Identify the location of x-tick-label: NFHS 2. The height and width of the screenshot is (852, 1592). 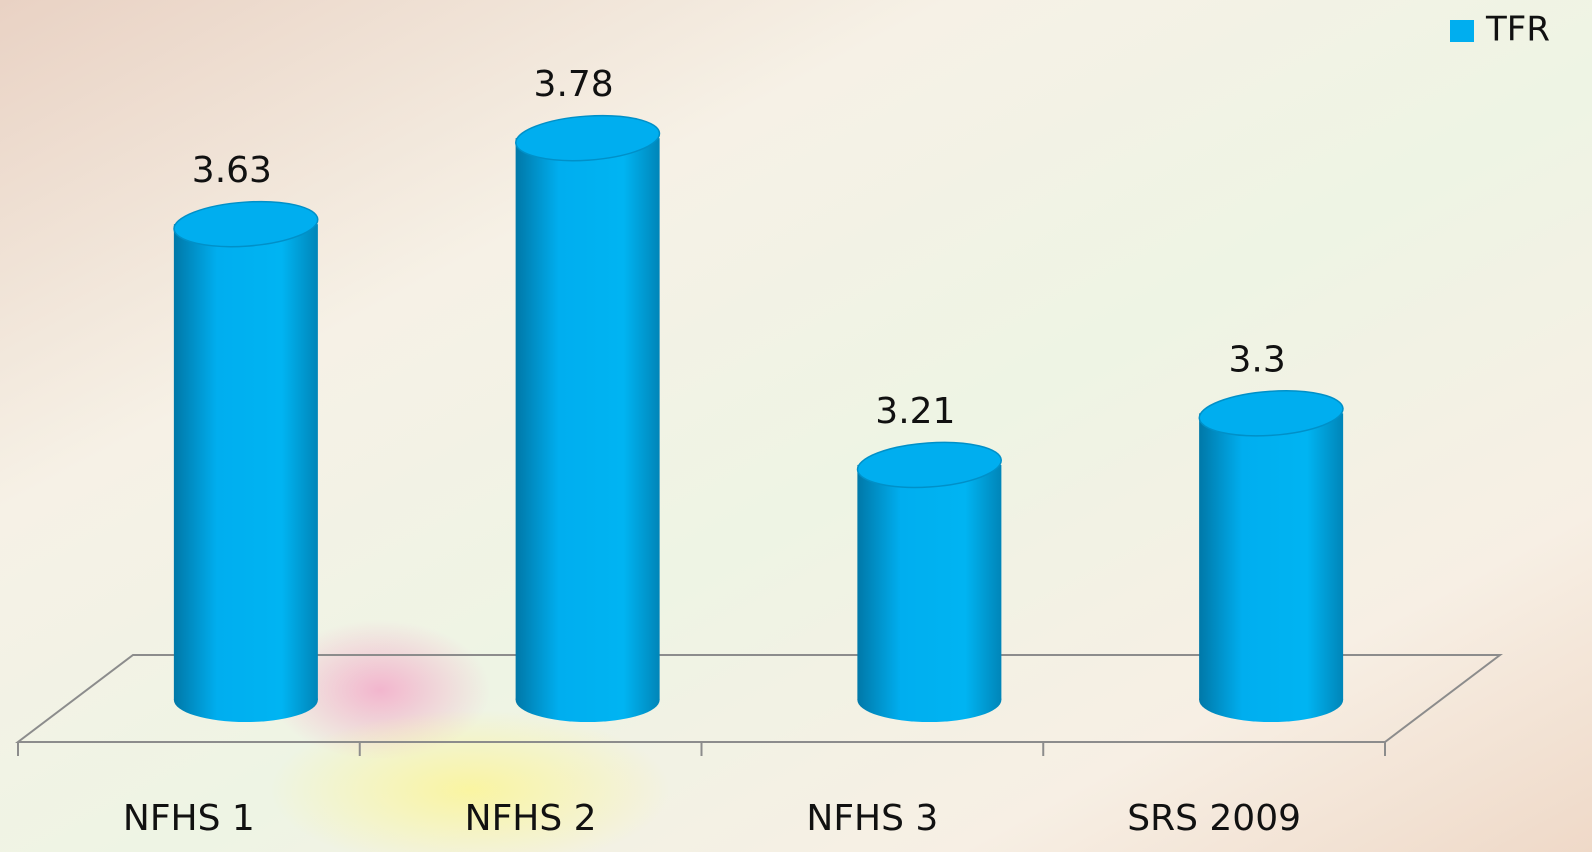
(531, 818).